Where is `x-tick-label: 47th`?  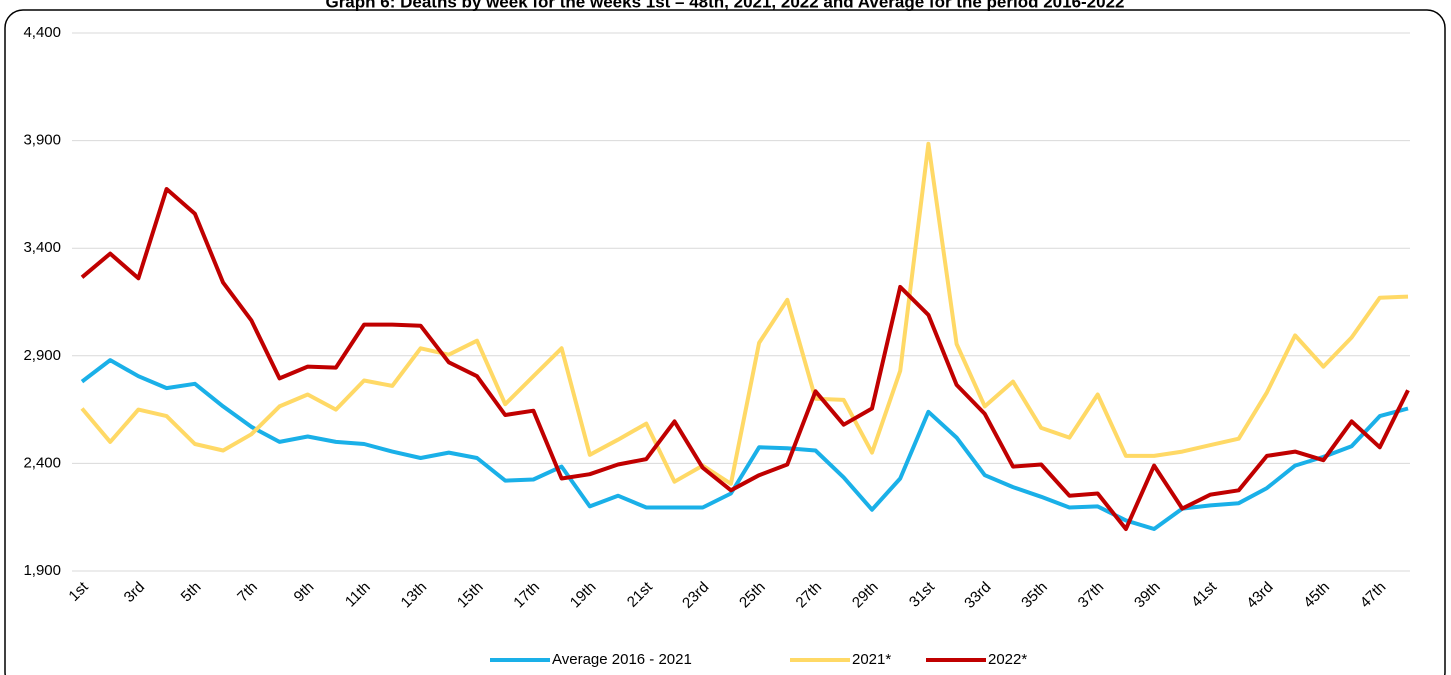 x-tick-label: 47th is located at coordinates (1373, 595).